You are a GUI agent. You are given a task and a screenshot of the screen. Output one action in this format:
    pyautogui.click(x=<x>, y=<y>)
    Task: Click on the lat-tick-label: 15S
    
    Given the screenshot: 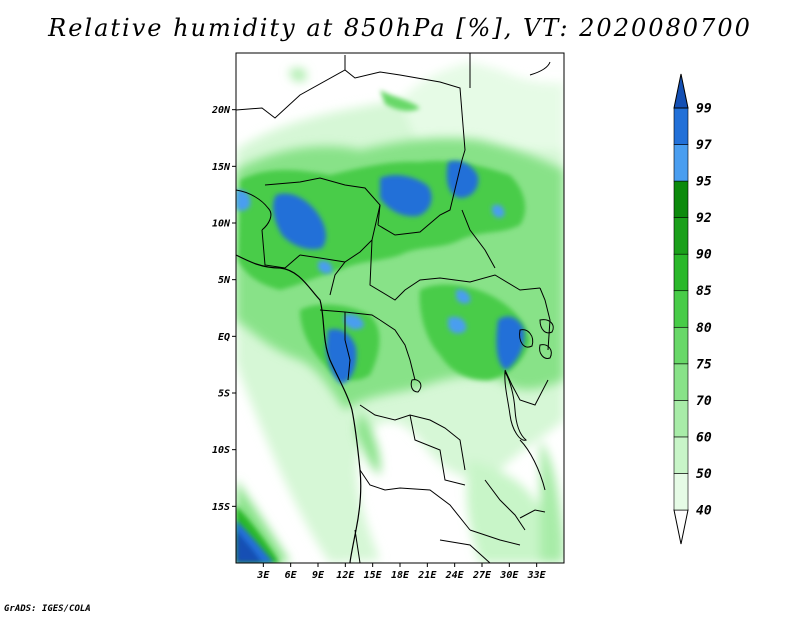 What is the action you would take?
    pyautogui.click(x=221, y=507)
    